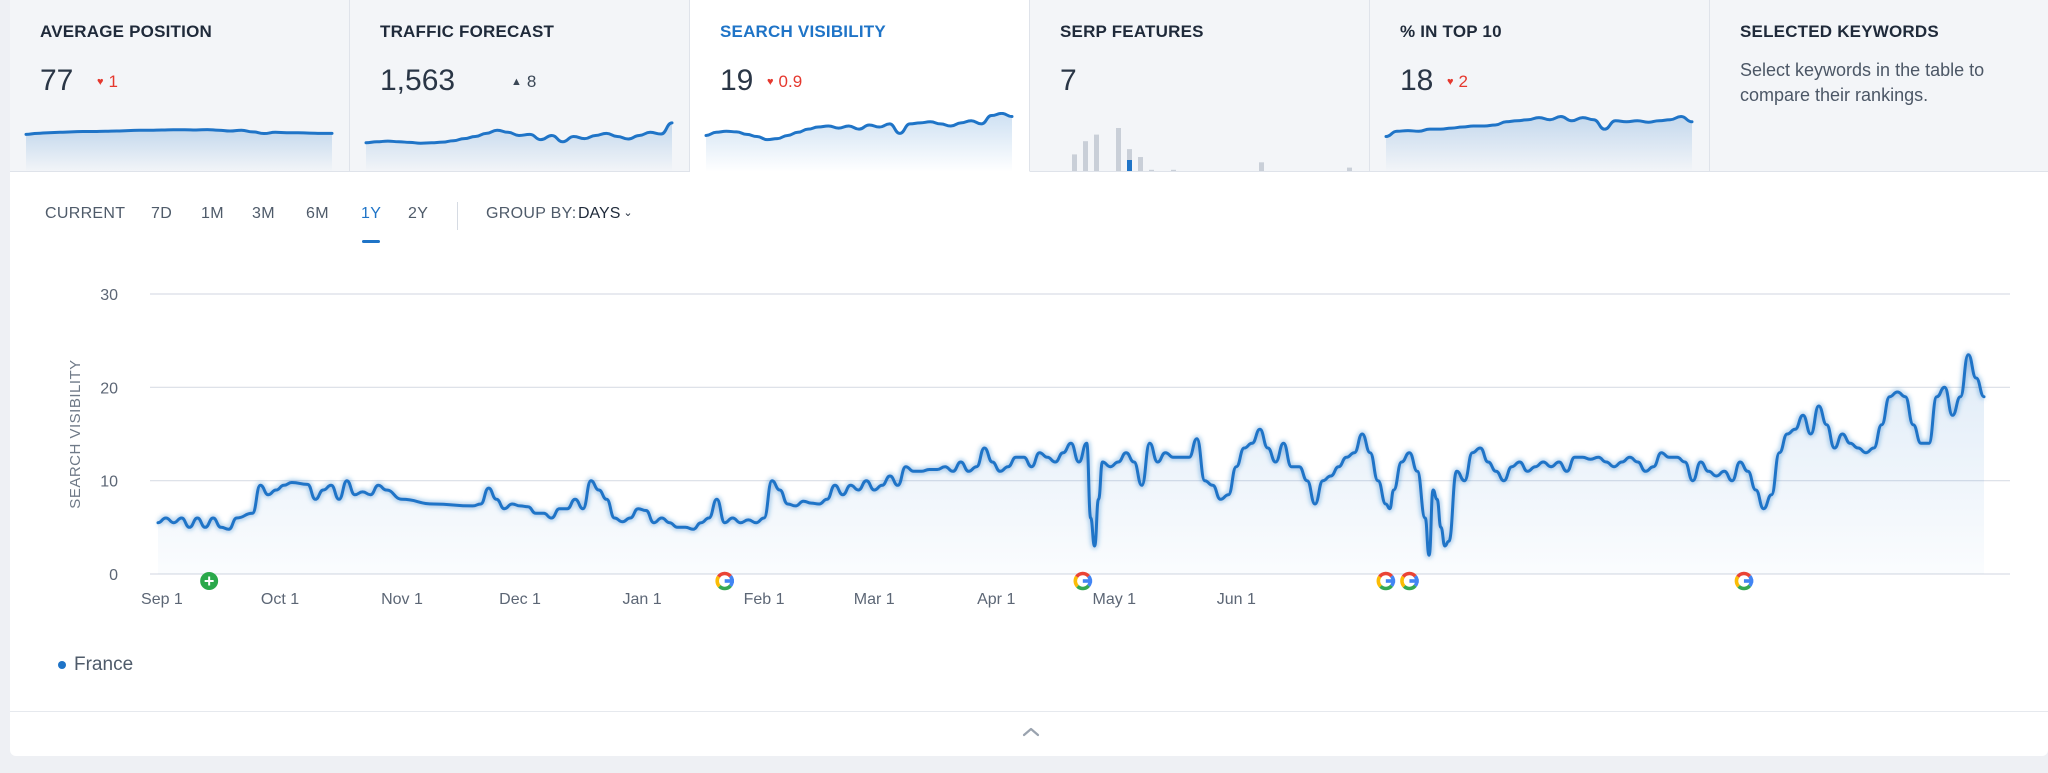 The width and height of the screenshot is (2048, 773). What do you see at coordinates (109, 482) in the screenshot?
I see `y-tick-label: 10` at bounding box center [109, 482].